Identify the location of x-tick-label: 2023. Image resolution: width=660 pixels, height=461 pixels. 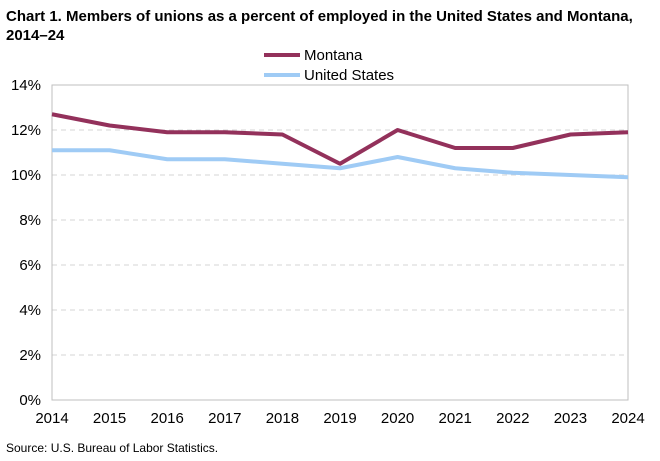
(570, 418).